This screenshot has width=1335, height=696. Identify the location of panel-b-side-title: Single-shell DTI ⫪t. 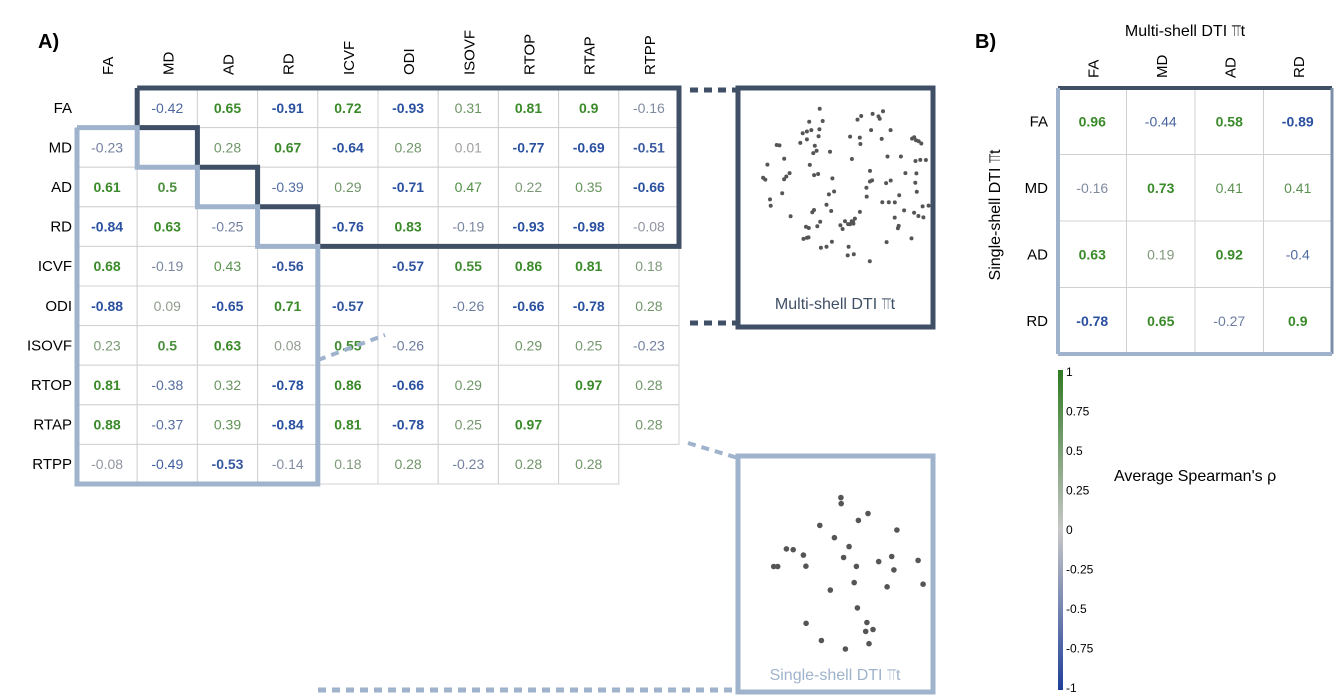
(995, 214).